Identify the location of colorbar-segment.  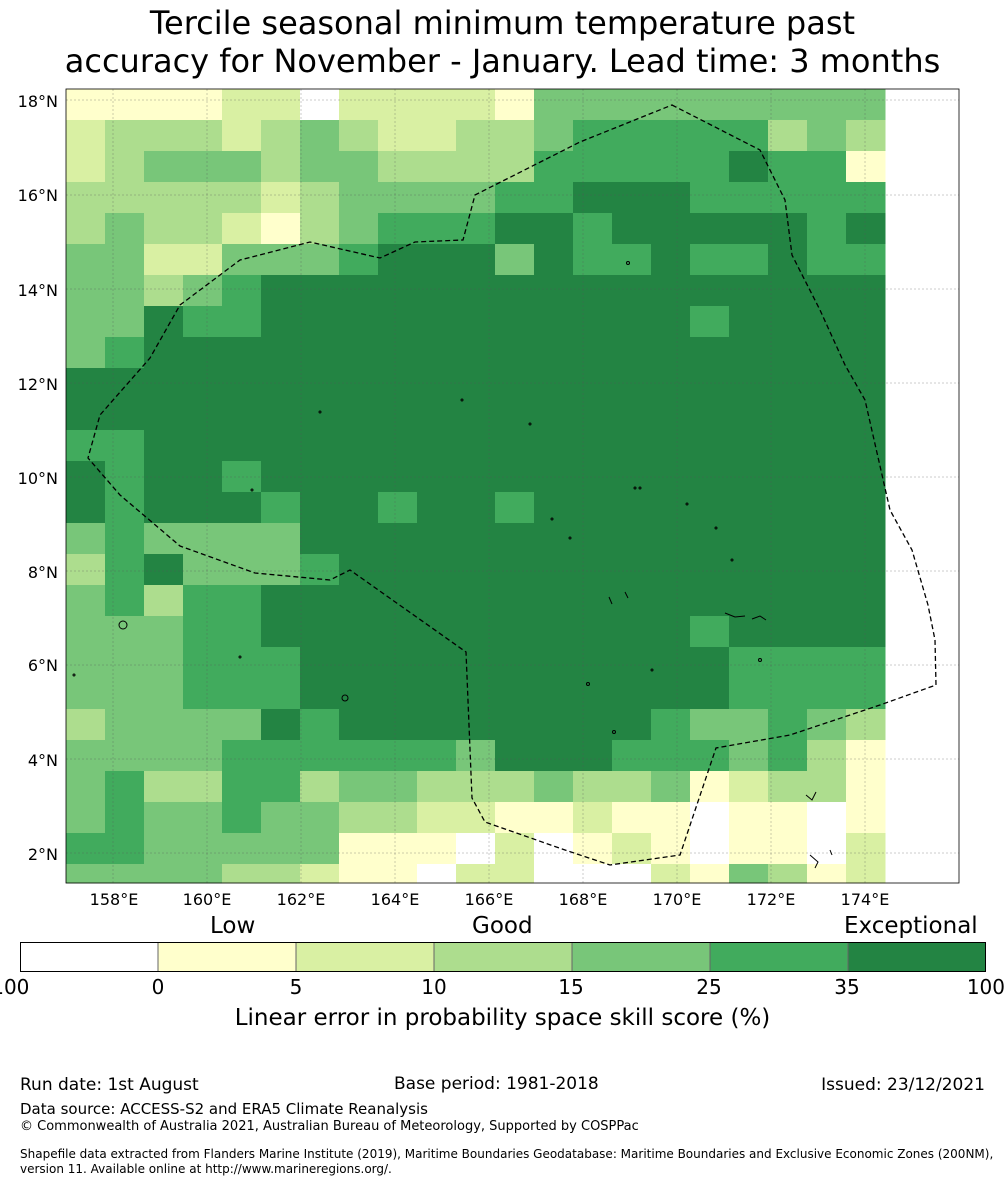
(503, 957).